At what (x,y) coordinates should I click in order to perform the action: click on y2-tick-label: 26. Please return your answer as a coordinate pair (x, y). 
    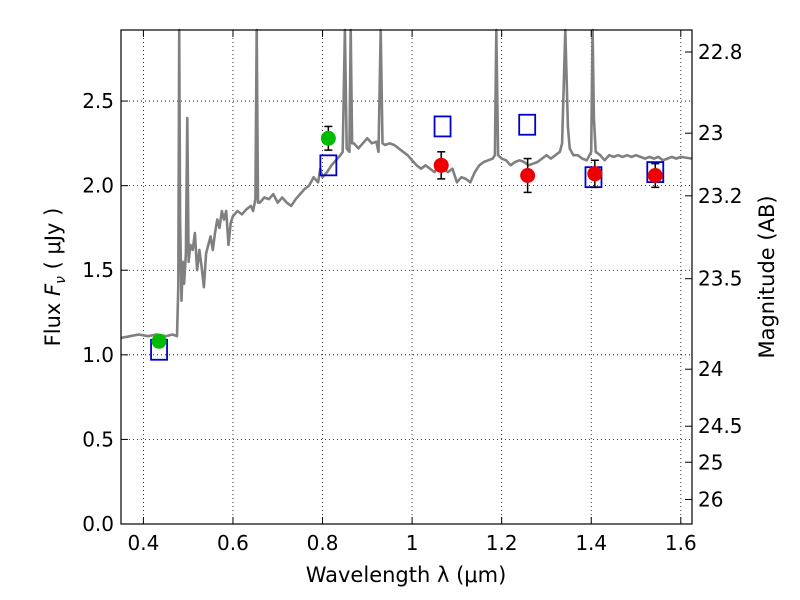
    Looking at the image, I should click on (710, 499).